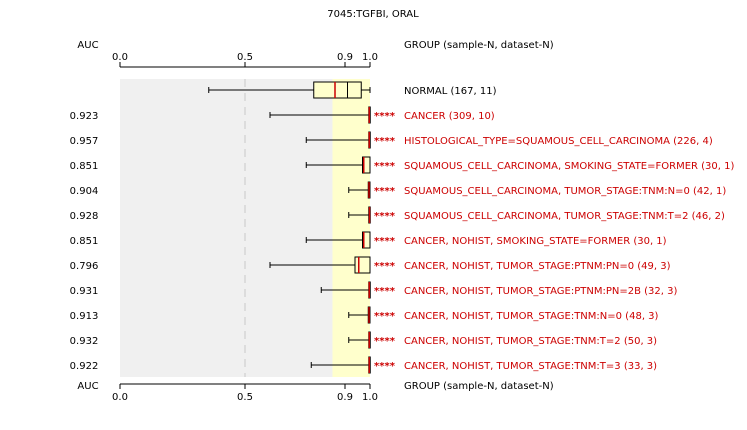  What do you see at coordinates (84, 191) in the screenshot?
I see `auc-value: 0.904` at bounding box center [84, 191].